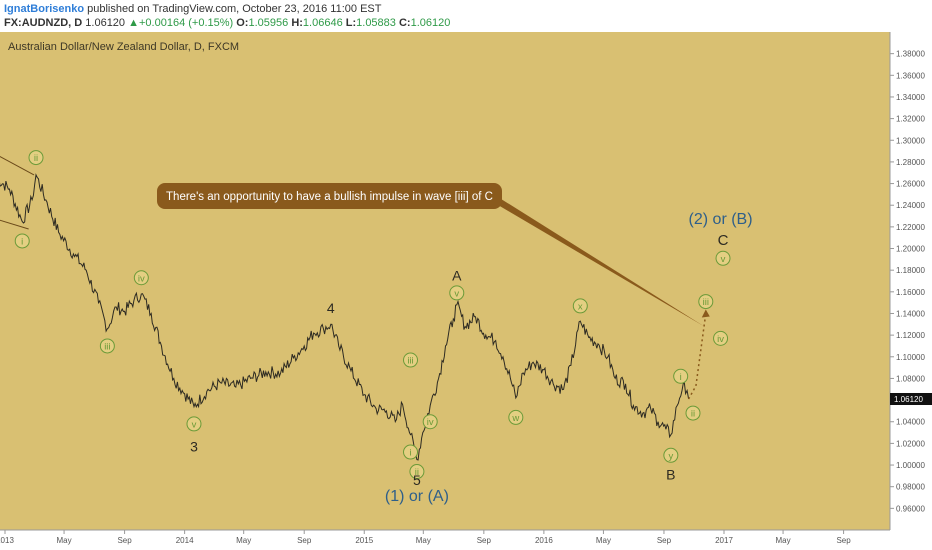  I want to click on wave-label-circled: x, so click(580, 306).